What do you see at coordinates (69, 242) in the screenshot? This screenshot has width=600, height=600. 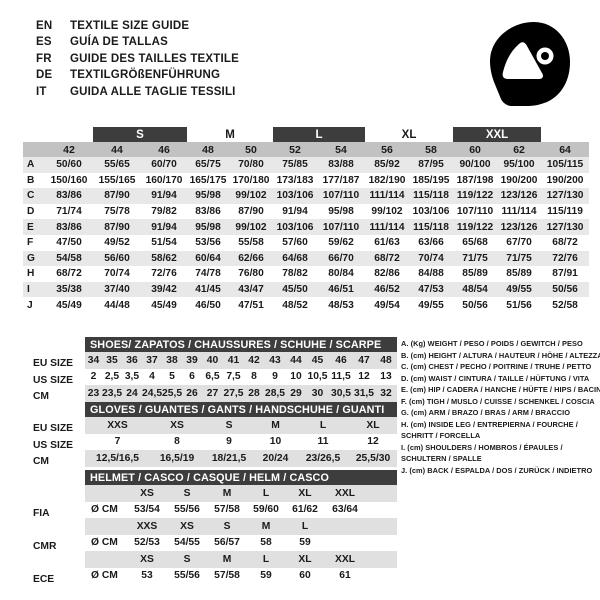 I see `measurement-cell: 47/50` at bounding box center [69, 242].